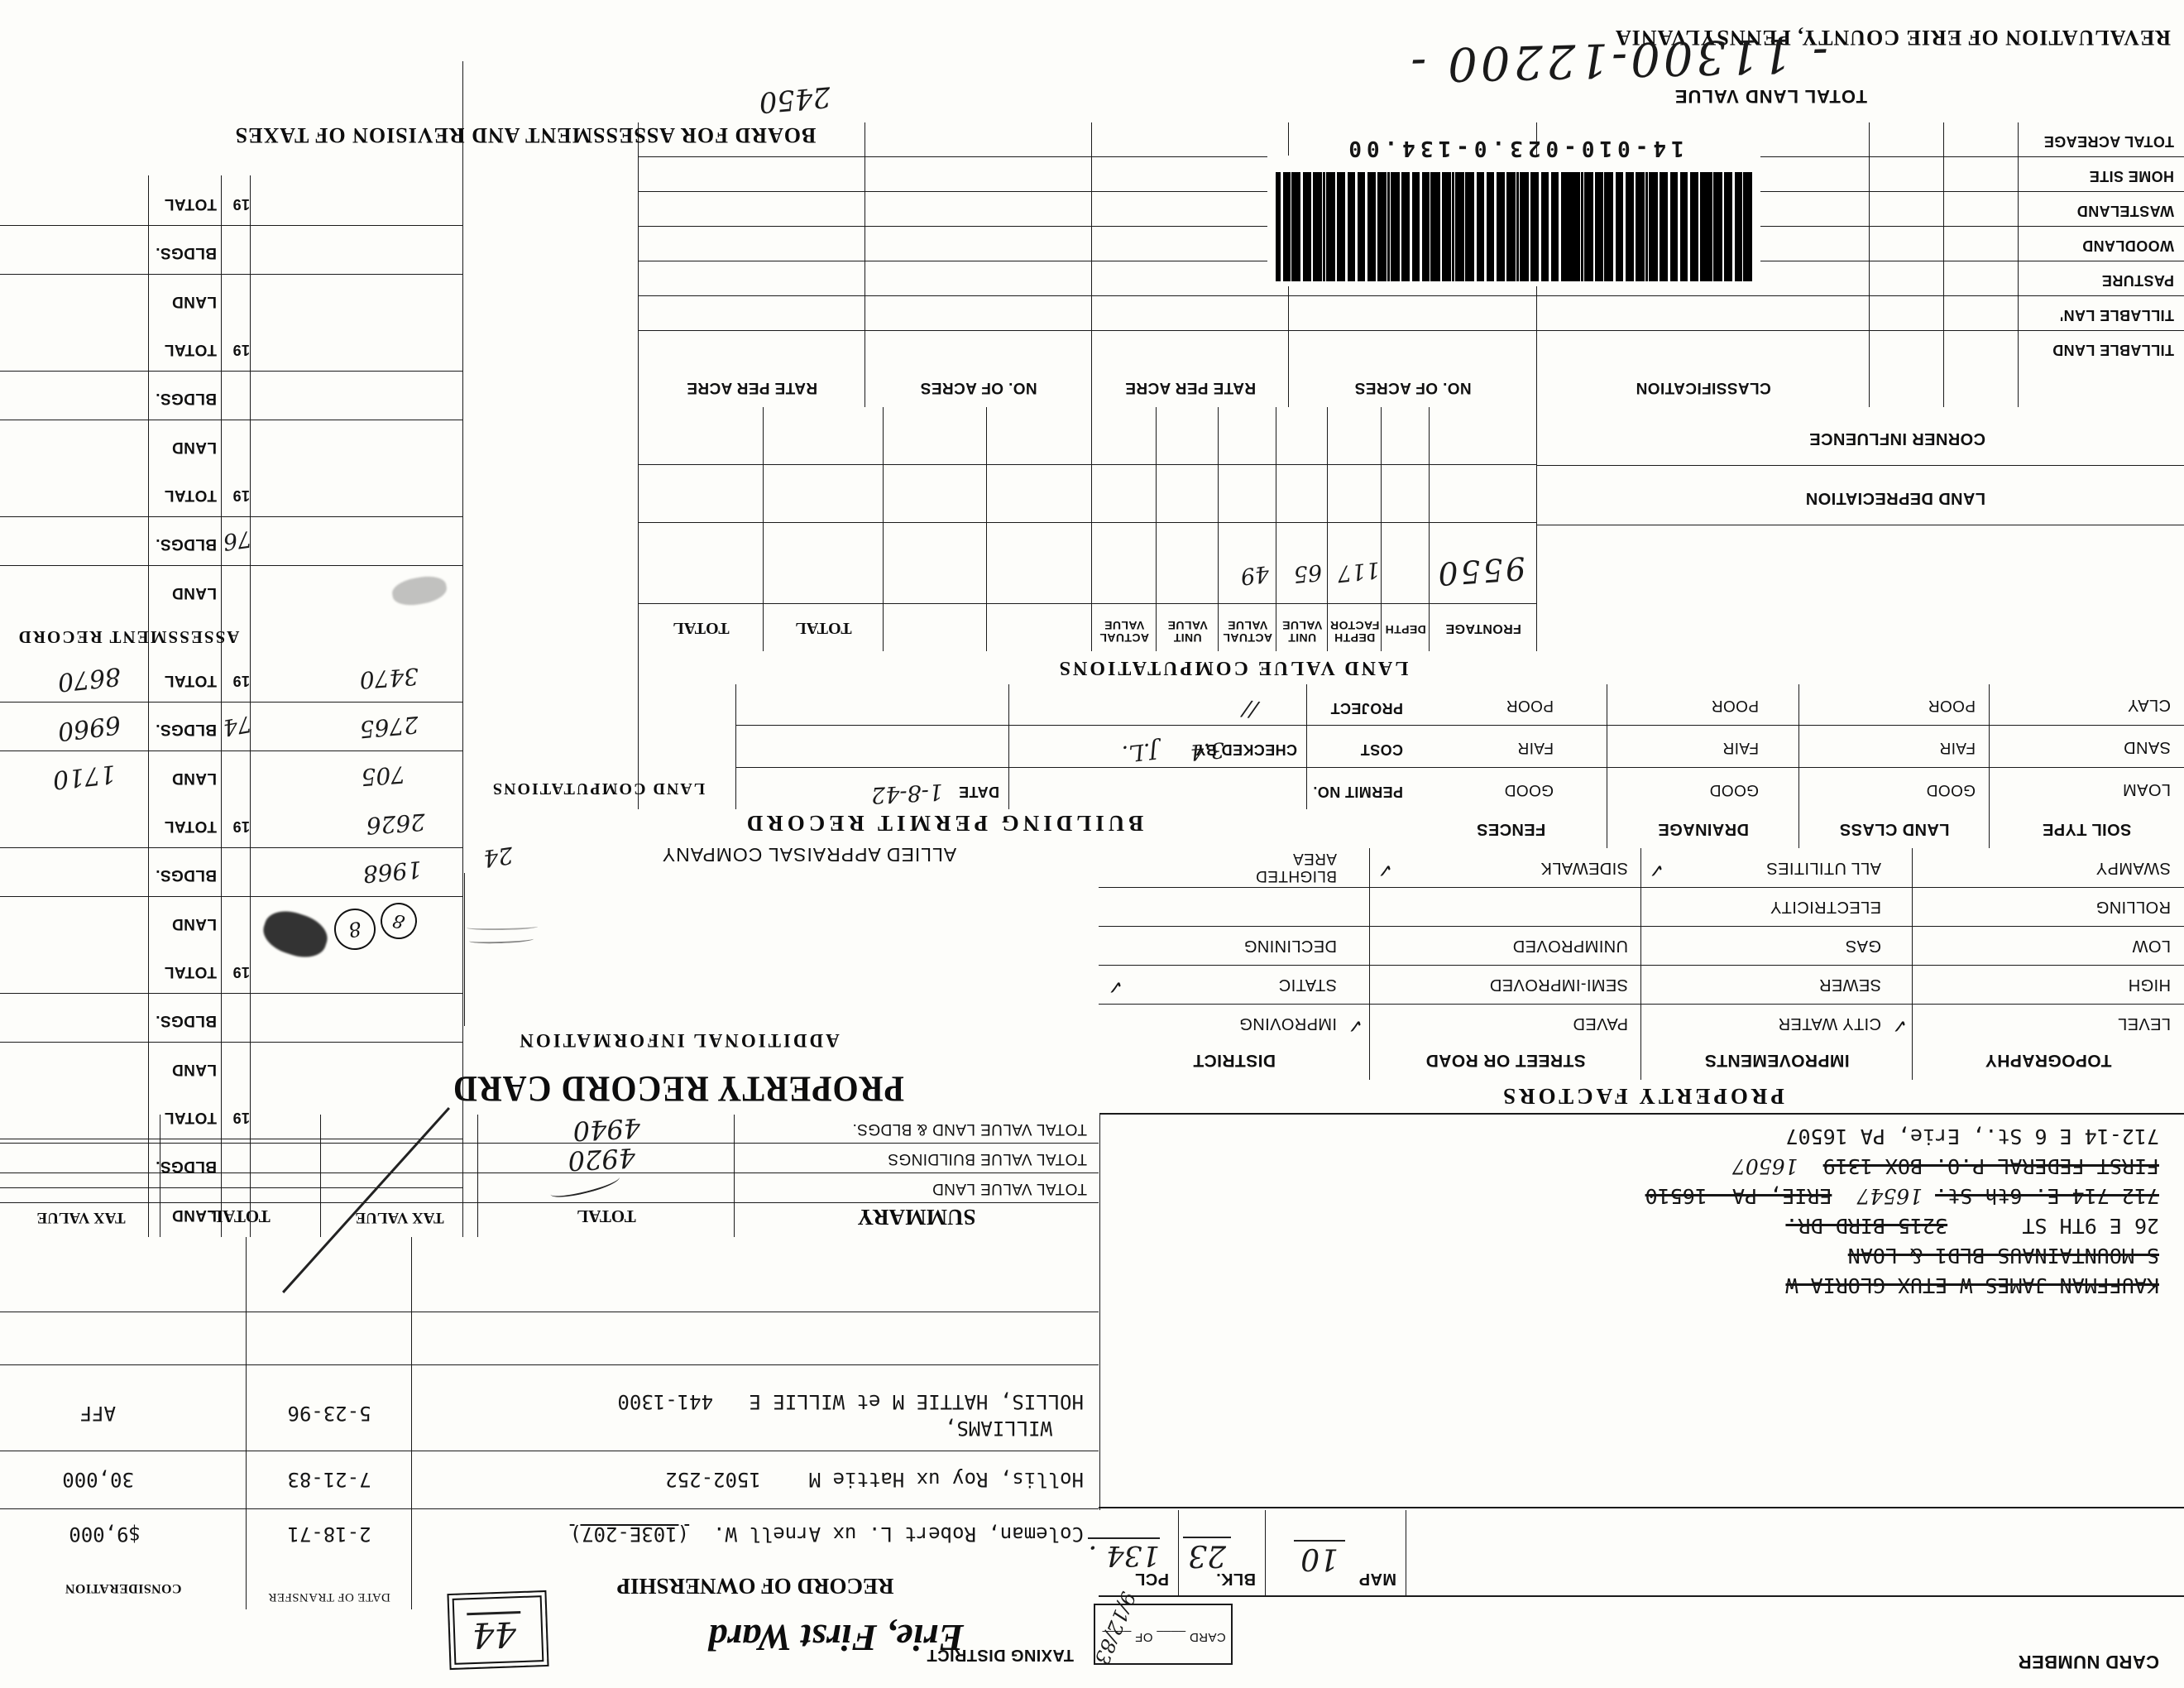 The height and width of the screenshot is (1688, 2184). What do you see at coordinates (396, 824) in the screenshot?
I see `assessment-g3-total-left-hand: 2626` at bounding box center [396, 824].